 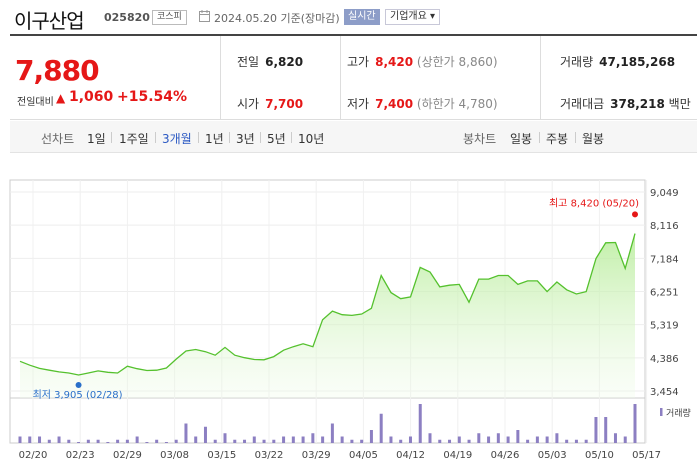 I want to click on chart-period-tabs: 선차트 1일 1주일 3개월 1년 3년 5년 10년 봉차트 일봉 주봉 월봉, so click(x=353, y=137).